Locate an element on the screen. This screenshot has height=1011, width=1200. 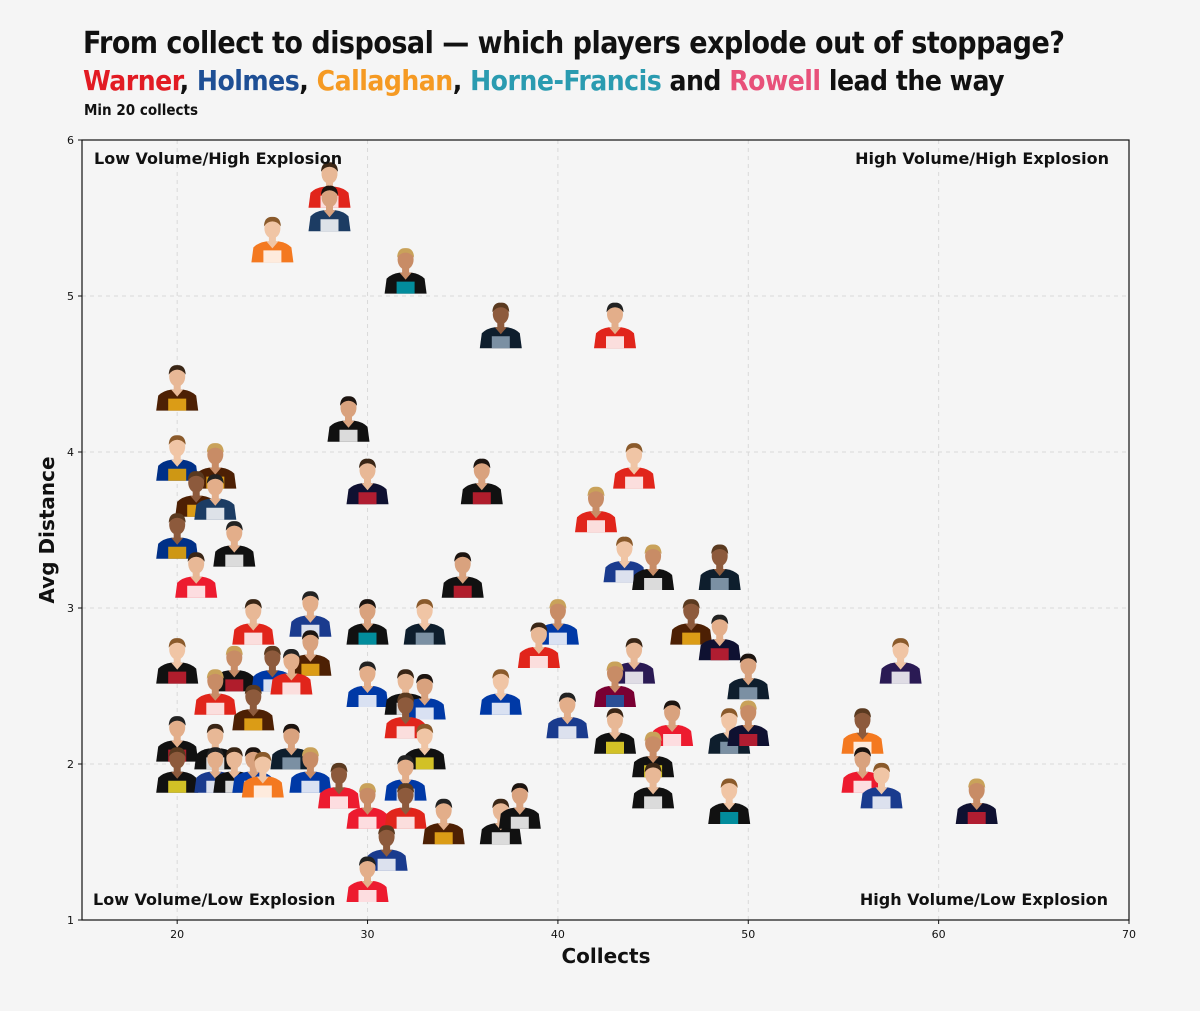
y-tick-label: 6 is located at coordinates (70, 140).